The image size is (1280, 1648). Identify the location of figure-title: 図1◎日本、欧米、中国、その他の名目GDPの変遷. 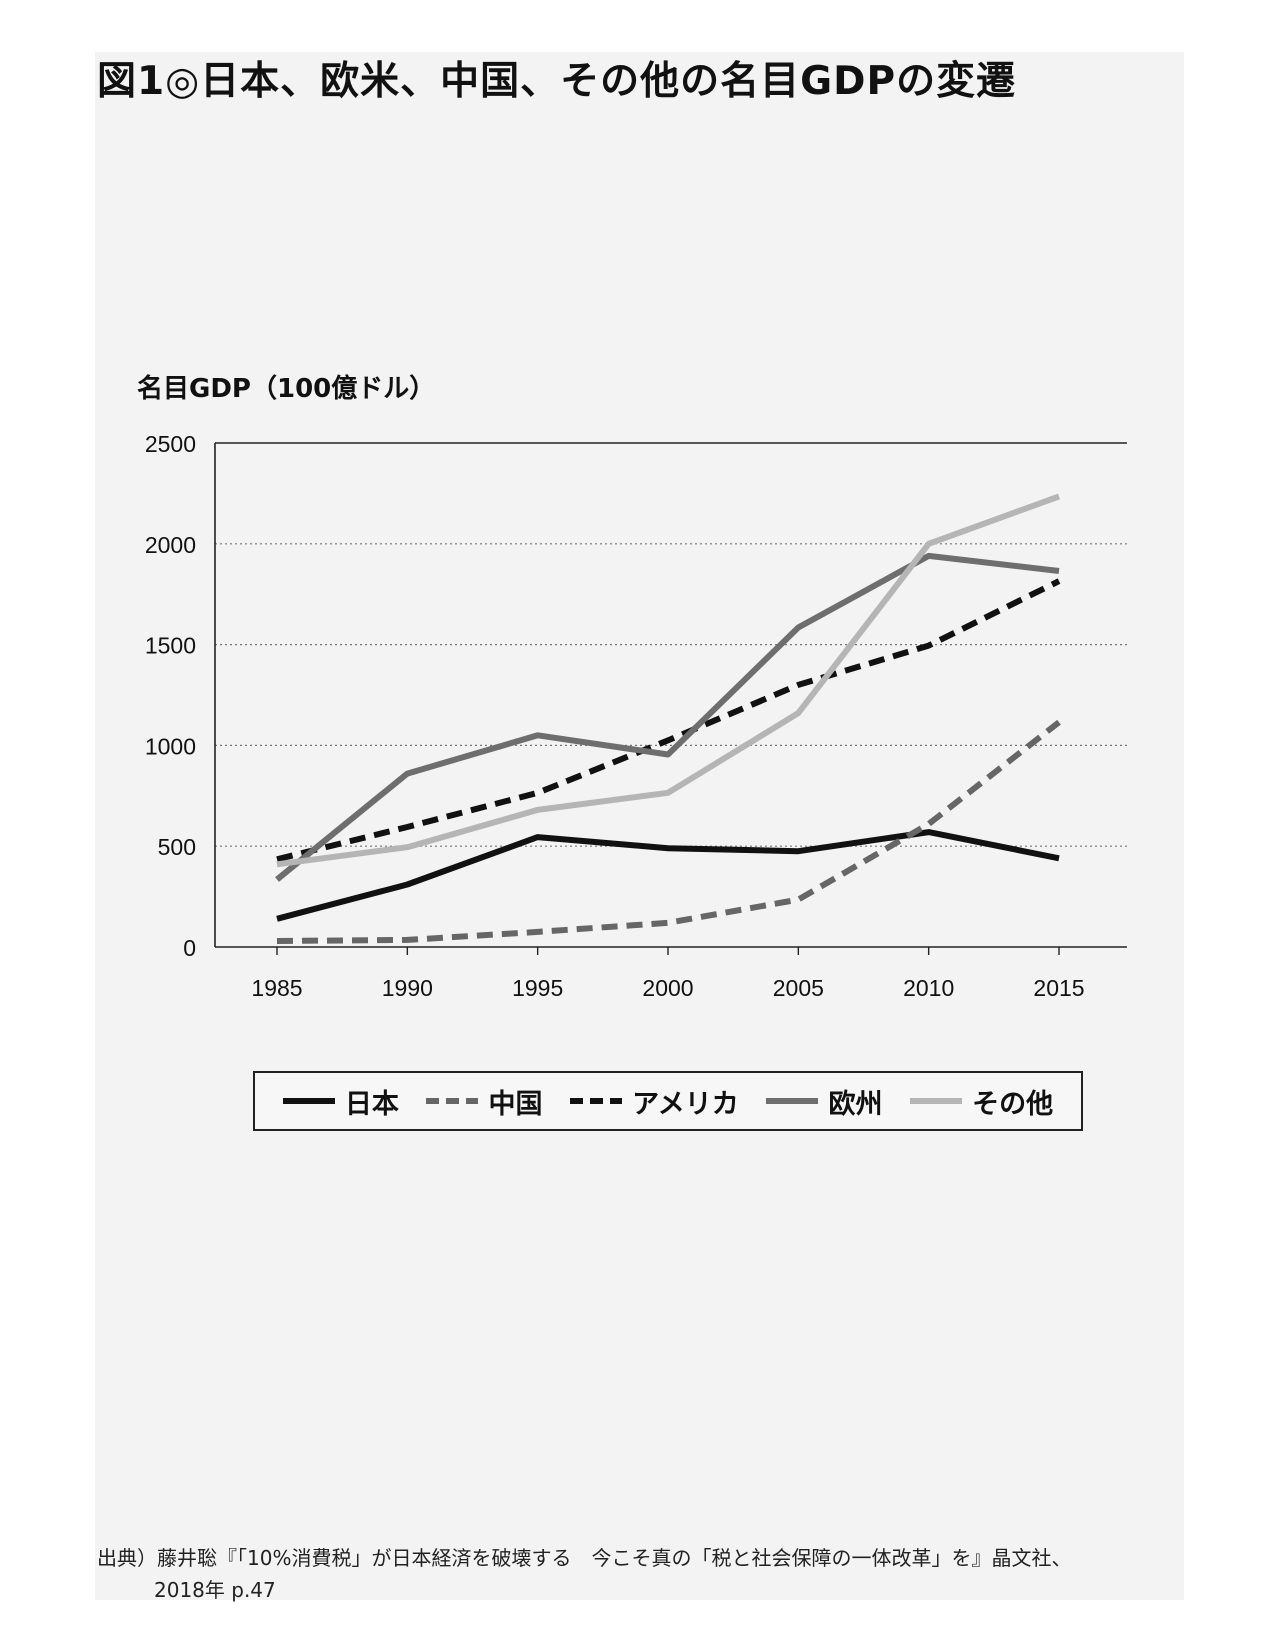
(557, 81).